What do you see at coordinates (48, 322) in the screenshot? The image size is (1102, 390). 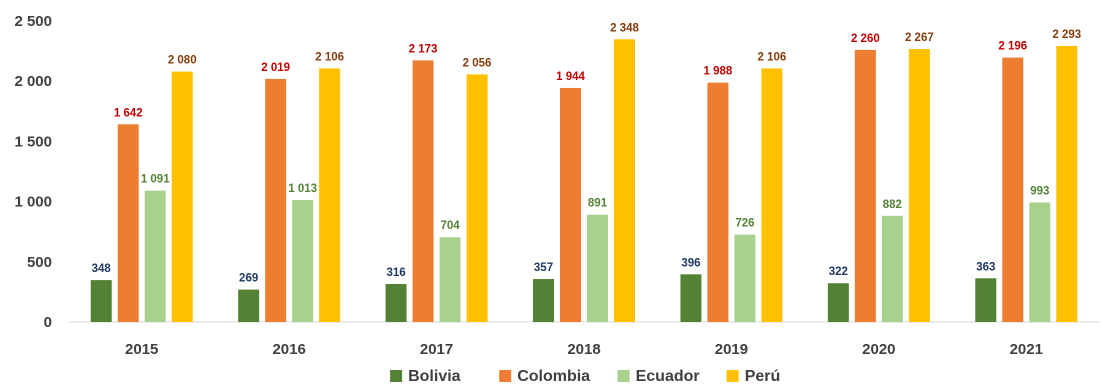 I see `y-tick-label: 0` at bounding box center [48, 322].